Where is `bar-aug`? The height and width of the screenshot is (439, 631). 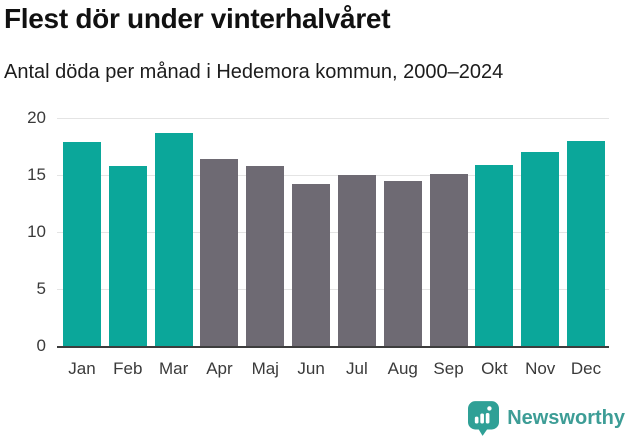
bar-aug is located at coordinates (402, 263).